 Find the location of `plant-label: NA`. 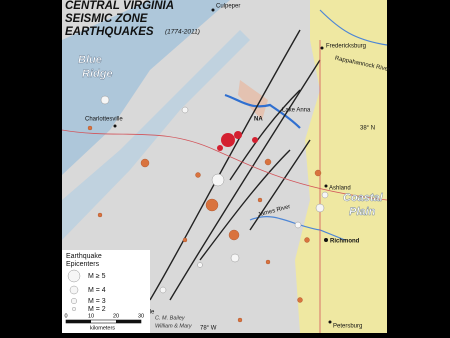

plant-label: NA is located at coordinates (258, 120).